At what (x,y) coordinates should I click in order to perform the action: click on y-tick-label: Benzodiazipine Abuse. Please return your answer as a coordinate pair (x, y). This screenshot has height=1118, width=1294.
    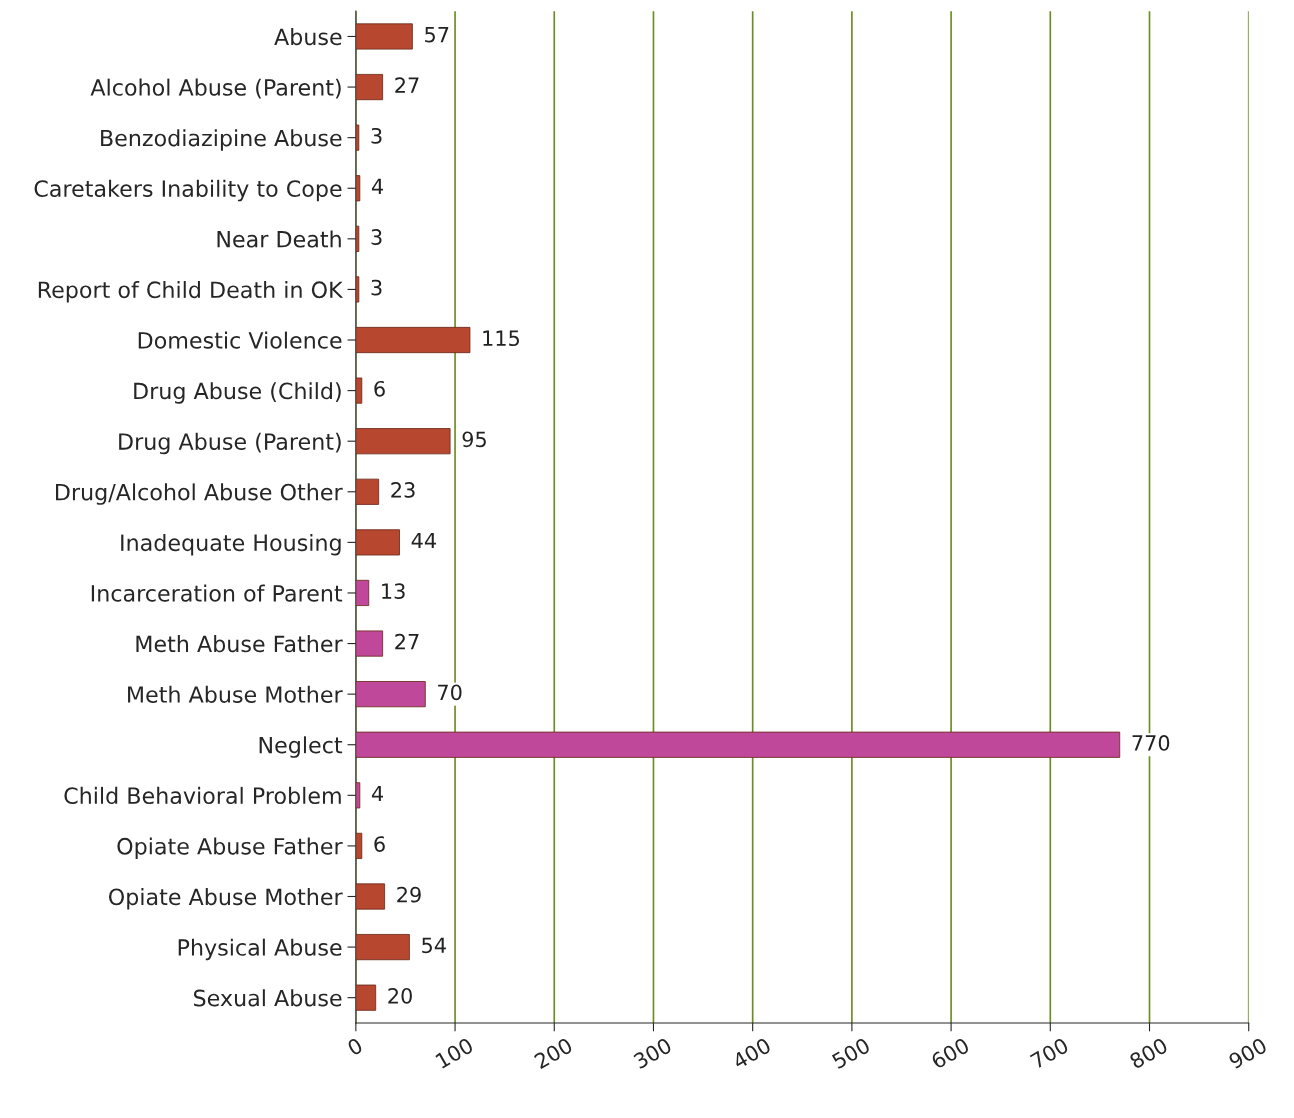
    Looking at the image, I should click on (221, 140).